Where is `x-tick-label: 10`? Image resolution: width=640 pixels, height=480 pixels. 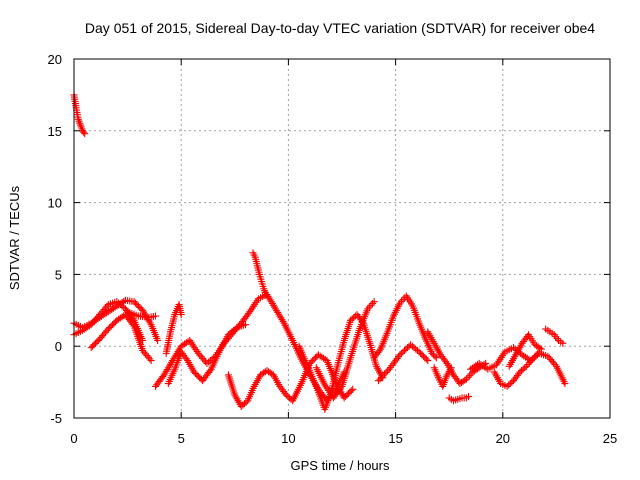
x-tick-label: 10 is located at coordinates (288, 438).